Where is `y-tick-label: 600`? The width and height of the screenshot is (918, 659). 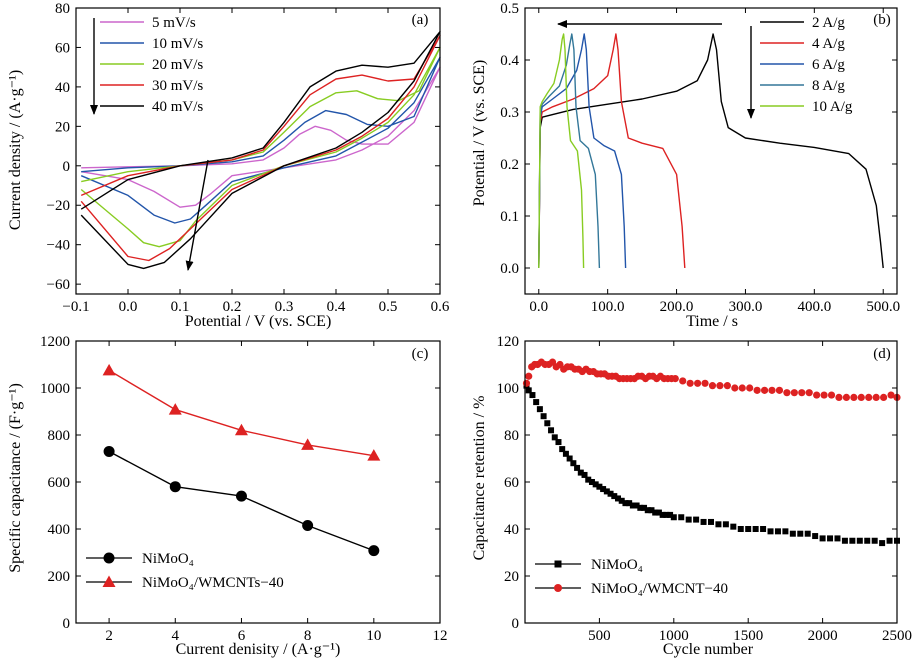 y-tick-label: 600 is located at coordinates (59, 483).